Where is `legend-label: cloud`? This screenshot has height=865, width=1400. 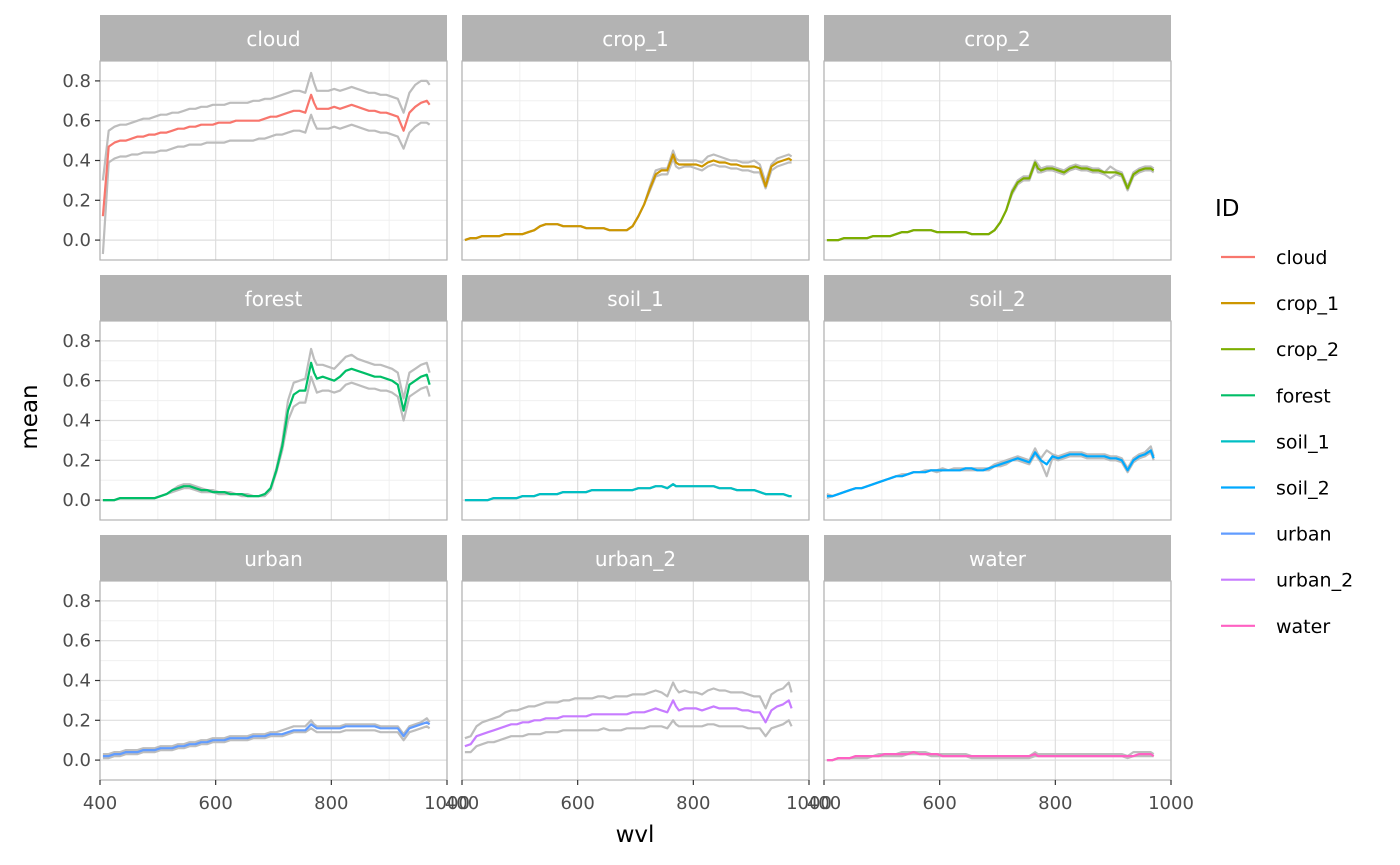 legend-label: cloud is located at coordinates (1301, 258).